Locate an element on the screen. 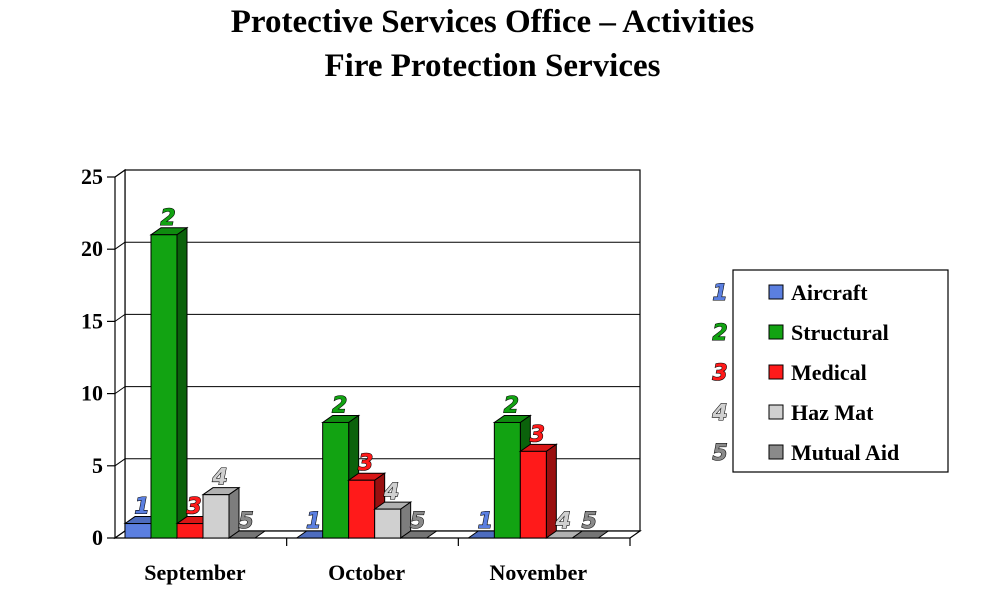 The height and width of the screenshot is (616, 985). chart-title: Protective Services Office – Activities is located at coordinates (492, 22).